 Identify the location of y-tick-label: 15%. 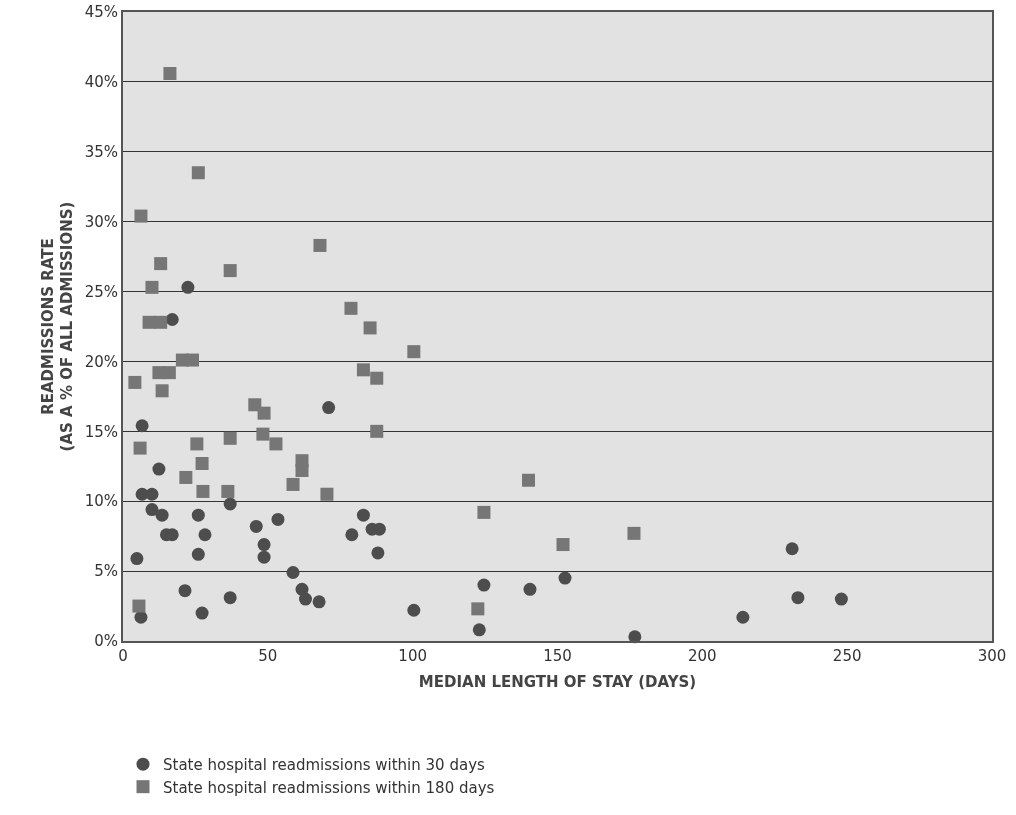
(101, 431).